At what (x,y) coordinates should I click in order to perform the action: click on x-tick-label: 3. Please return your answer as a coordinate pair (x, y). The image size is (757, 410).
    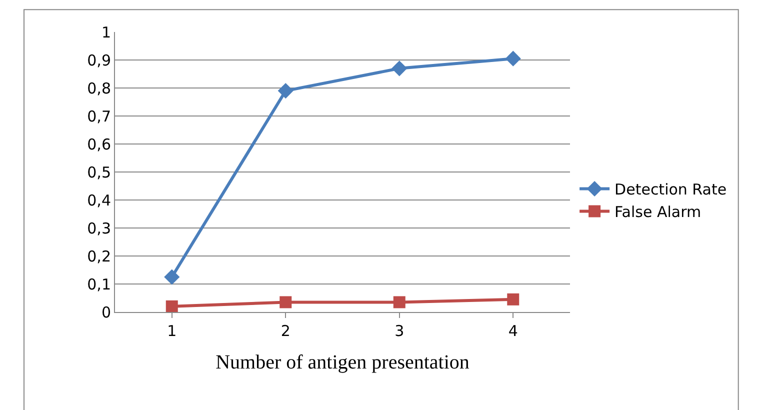
    Looking at the image, I should click on (399, 331).